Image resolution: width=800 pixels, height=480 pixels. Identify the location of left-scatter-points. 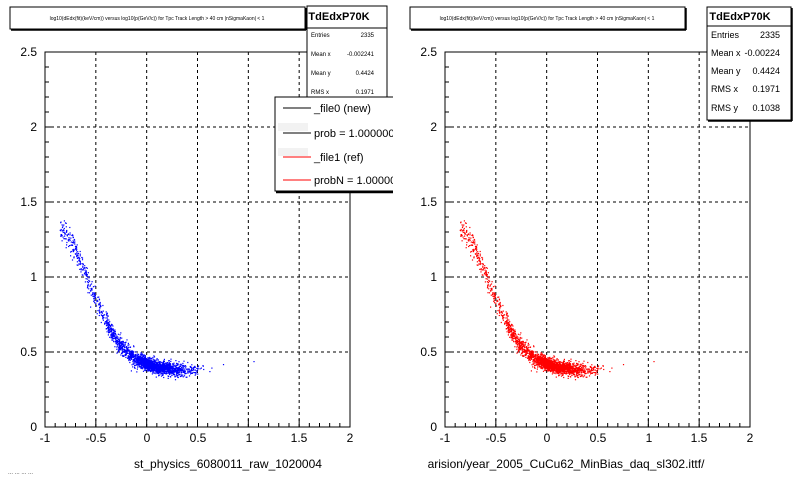
(157, 300).